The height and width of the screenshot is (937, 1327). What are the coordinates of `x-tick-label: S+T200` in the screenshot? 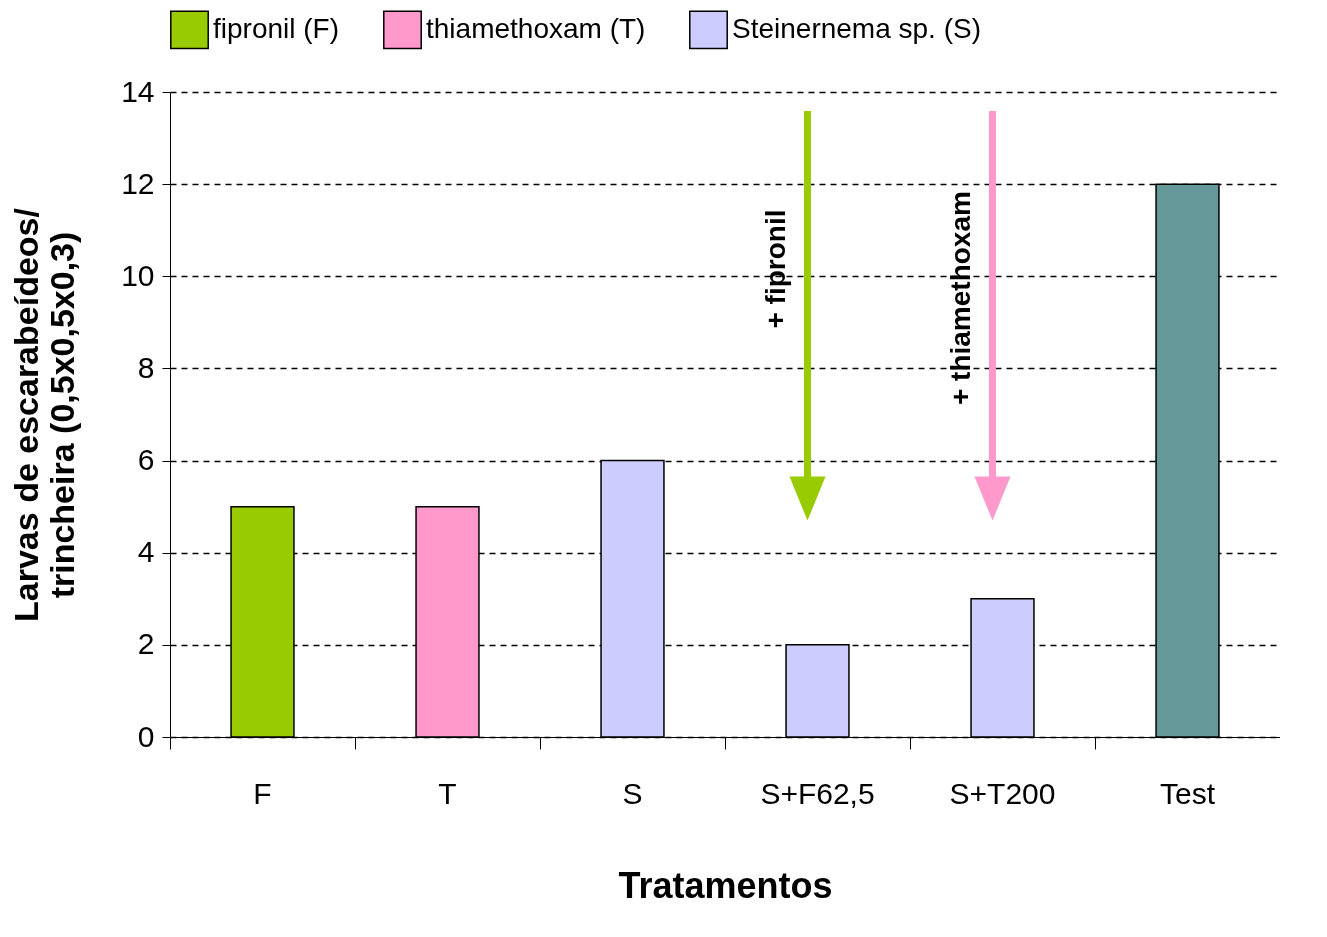 It's located at (1002, 793).